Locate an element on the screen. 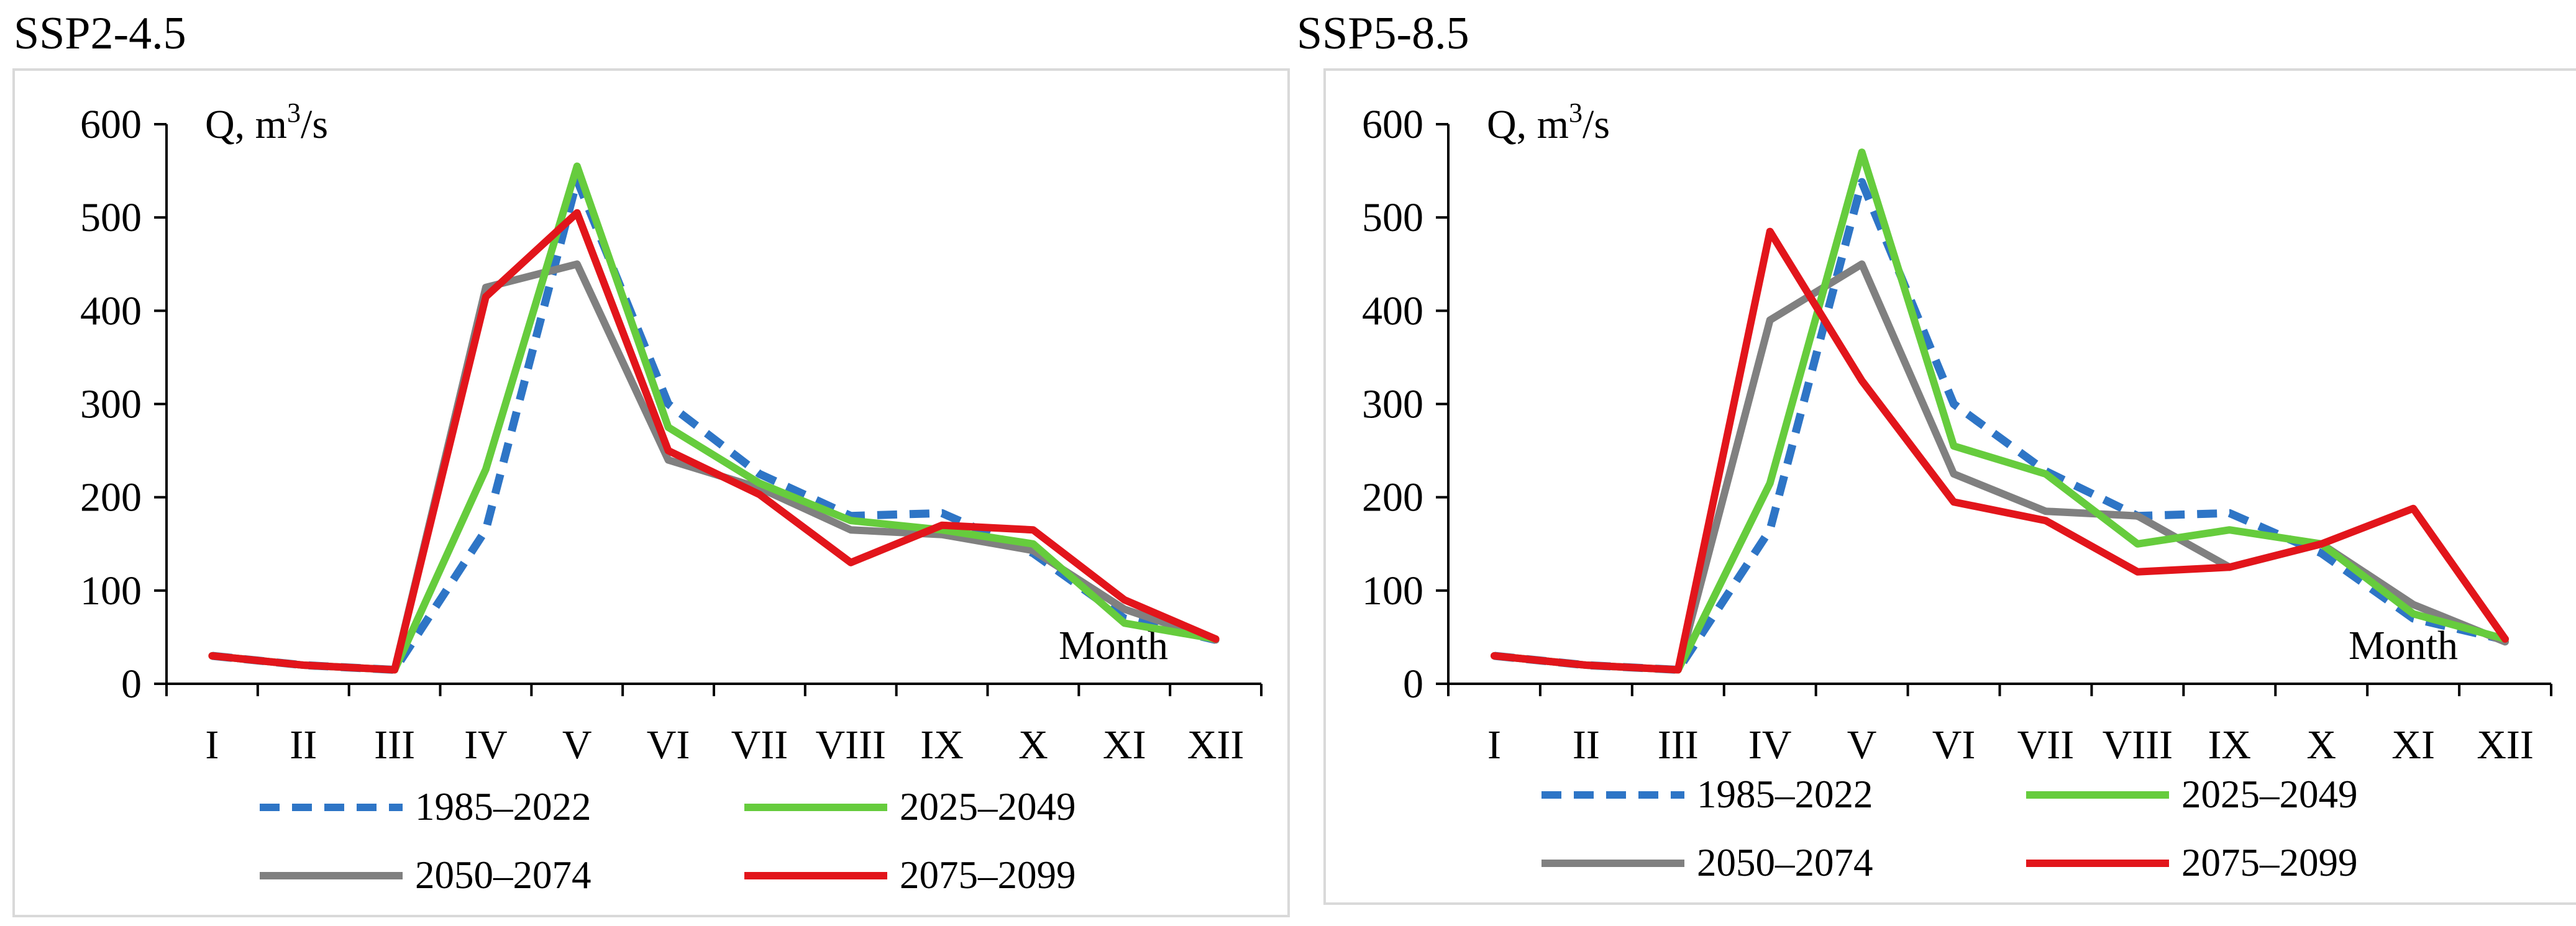 Image resolution: width=2576 pixels, height=926 pixels. panel-title-ssp245: SSP2-4.5 is located at coordinates (100, 33).